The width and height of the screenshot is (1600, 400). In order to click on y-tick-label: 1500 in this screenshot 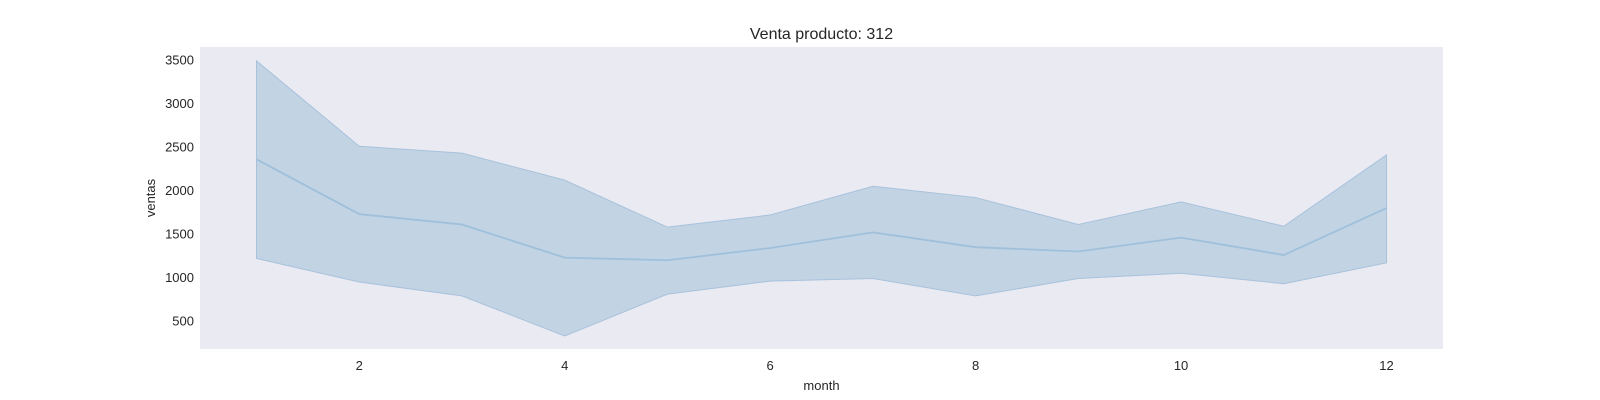, I will do `click(179, 234)`.